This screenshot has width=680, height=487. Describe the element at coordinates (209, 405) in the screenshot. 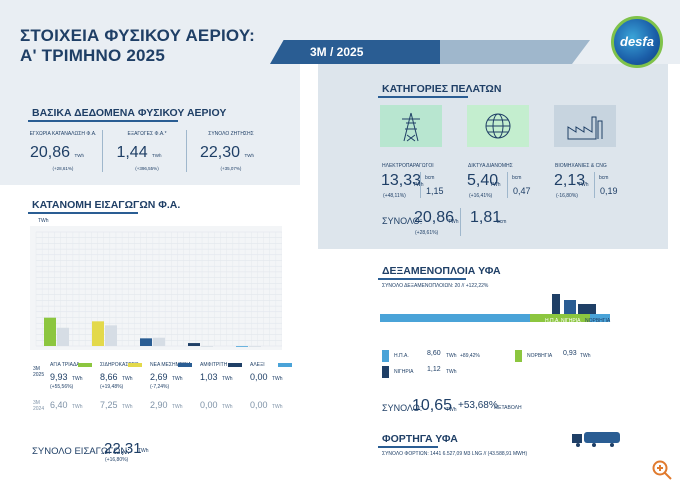

I see `import-point-previous-3: 0,00` at that location.